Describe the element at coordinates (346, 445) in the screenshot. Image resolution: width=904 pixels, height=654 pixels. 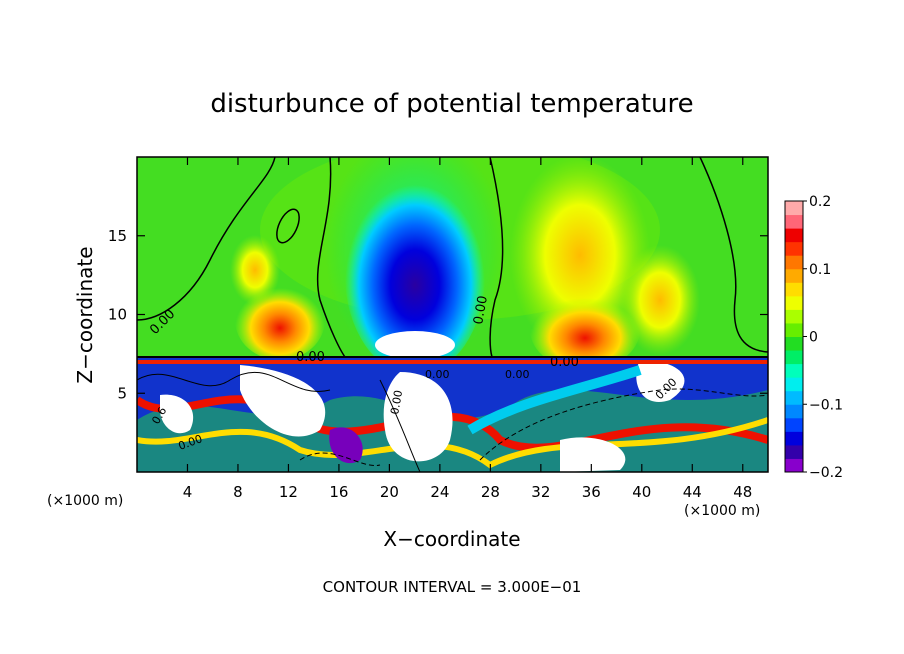
I see `lower-purple-patch` at that location.